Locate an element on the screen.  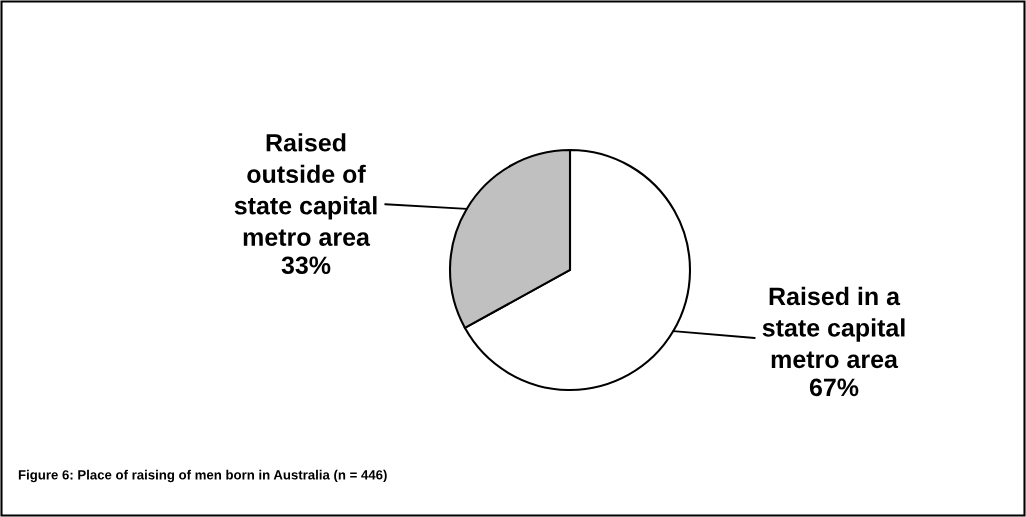
data-label: 33% is located at coordinates (306, 265).